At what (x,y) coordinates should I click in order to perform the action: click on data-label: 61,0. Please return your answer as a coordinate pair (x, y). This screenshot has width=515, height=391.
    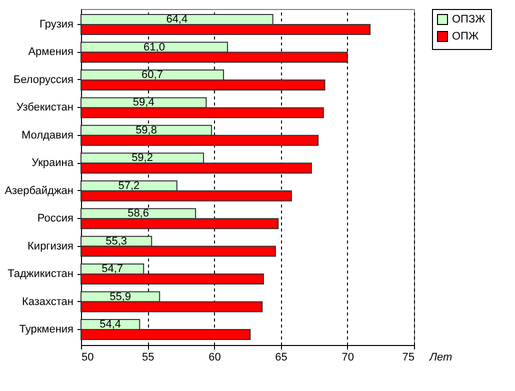
    Looking at the image, I should click on (154, 47).